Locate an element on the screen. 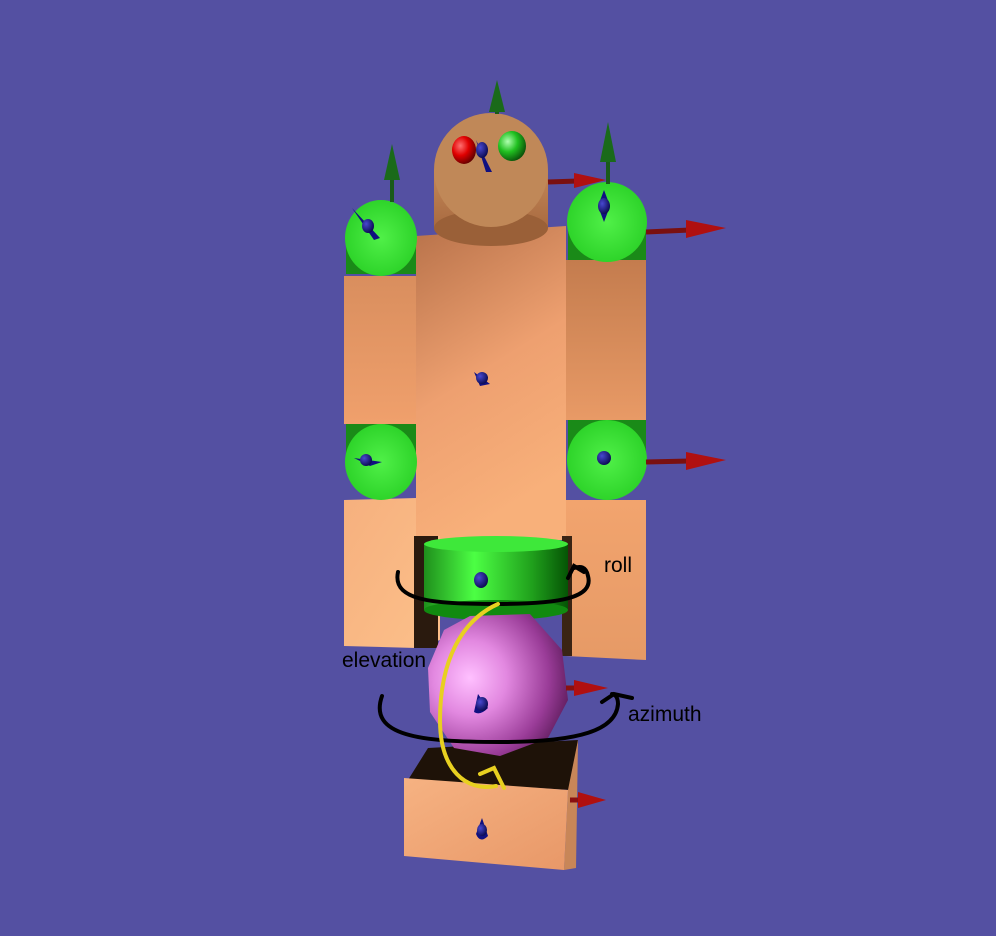 The image size is (996, 936). head-z-axis-marker is located at coordinates (484, 156).